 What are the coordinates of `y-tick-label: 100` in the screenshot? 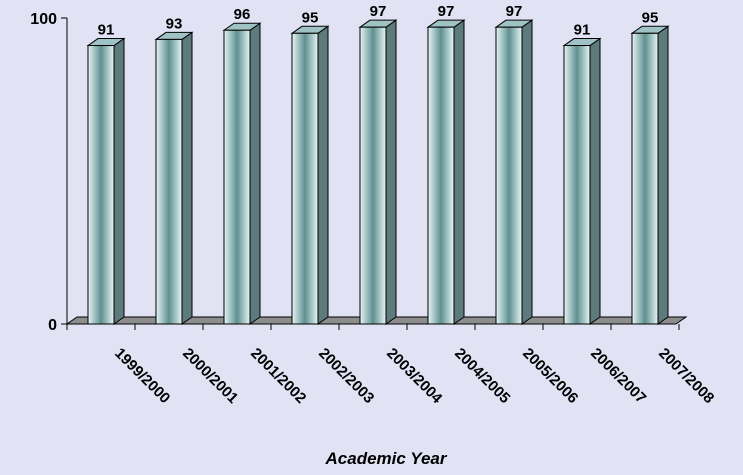 It's located at (43, 19).